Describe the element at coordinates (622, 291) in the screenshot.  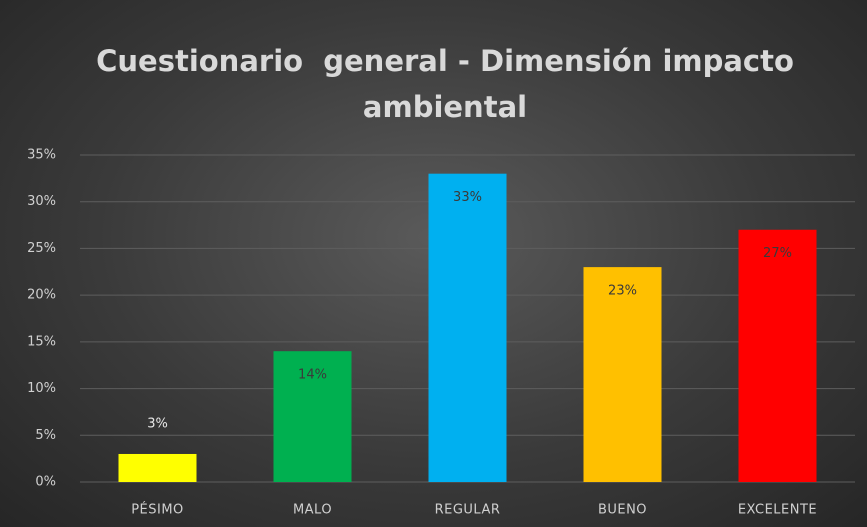
I see `data-label: 23%` at that location.